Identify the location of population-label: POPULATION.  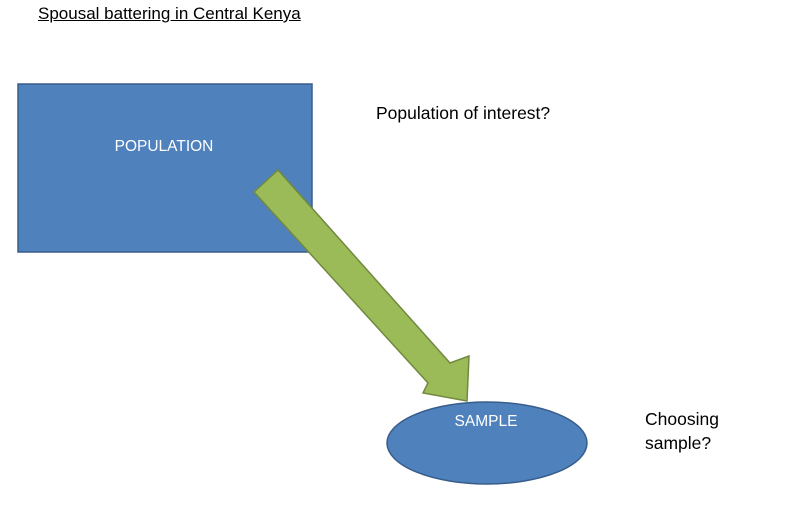
(164, 146).